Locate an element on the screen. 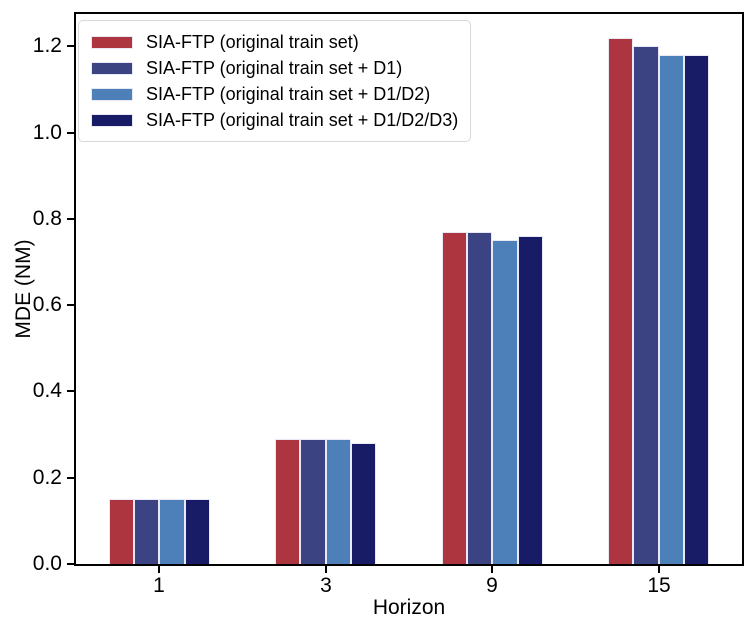 The width and height of the screenshot is (748, 624). y-axis-label: MDE (NM) is located at coordinates (23, 289).